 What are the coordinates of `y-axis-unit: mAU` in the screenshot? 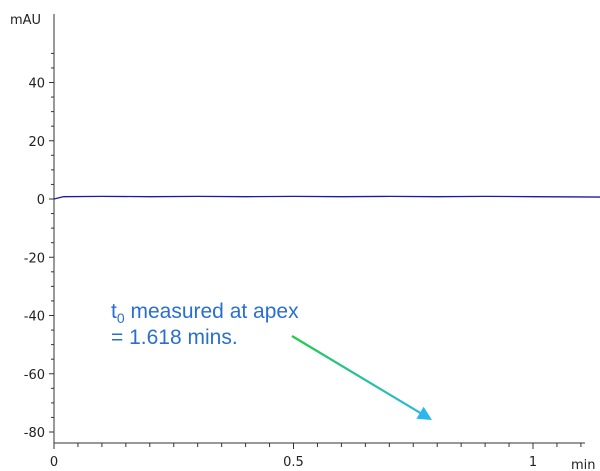 It's located at (25, 20).